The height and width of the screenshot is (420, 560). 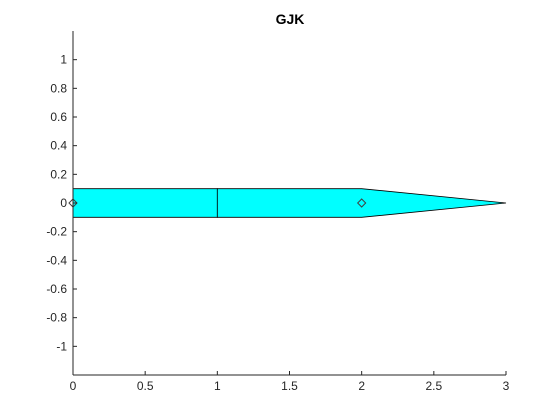 What do you see at coordinates (56, 232) in the screenshot?
I see `y-tick-label: -0.2` at bounding box center [56, 232].